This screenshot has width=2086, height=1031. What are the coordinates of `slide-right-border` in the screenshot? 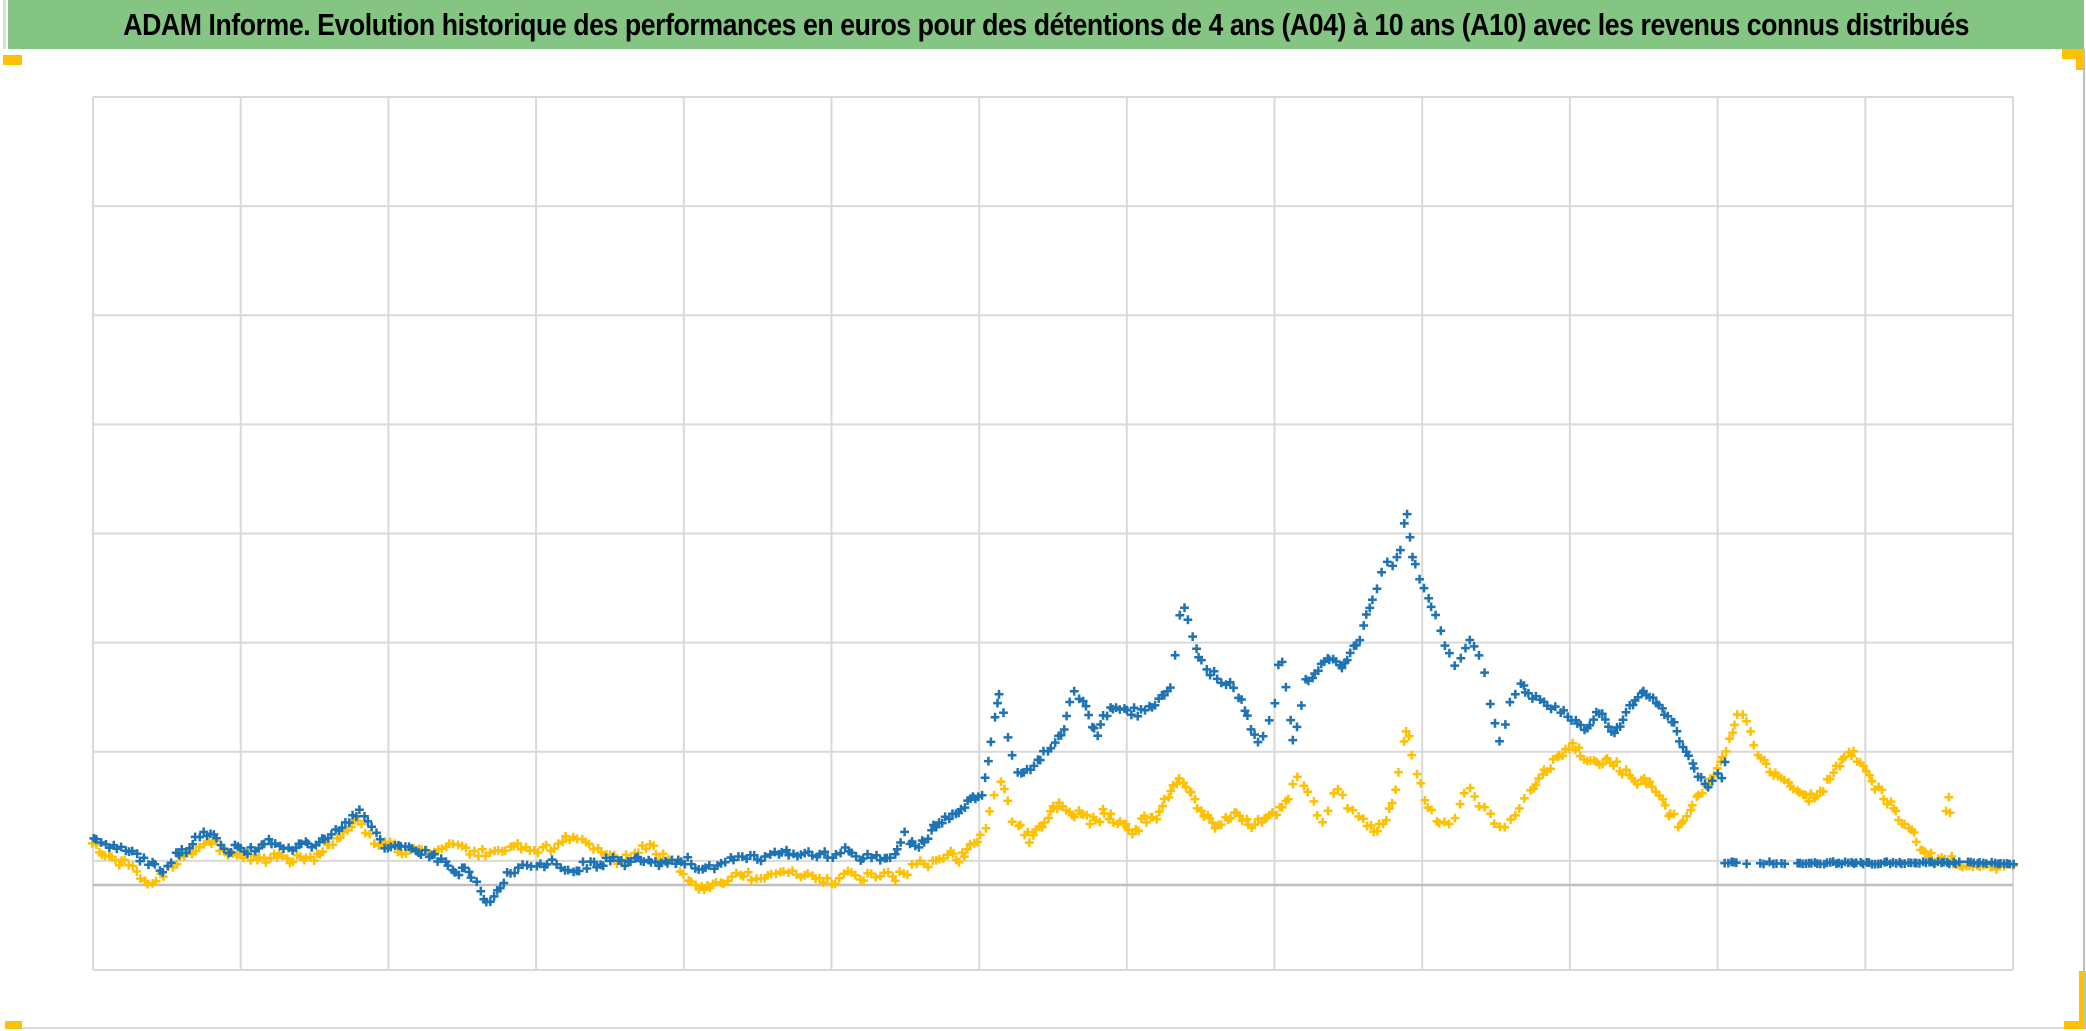 It's located at (2084, 539).